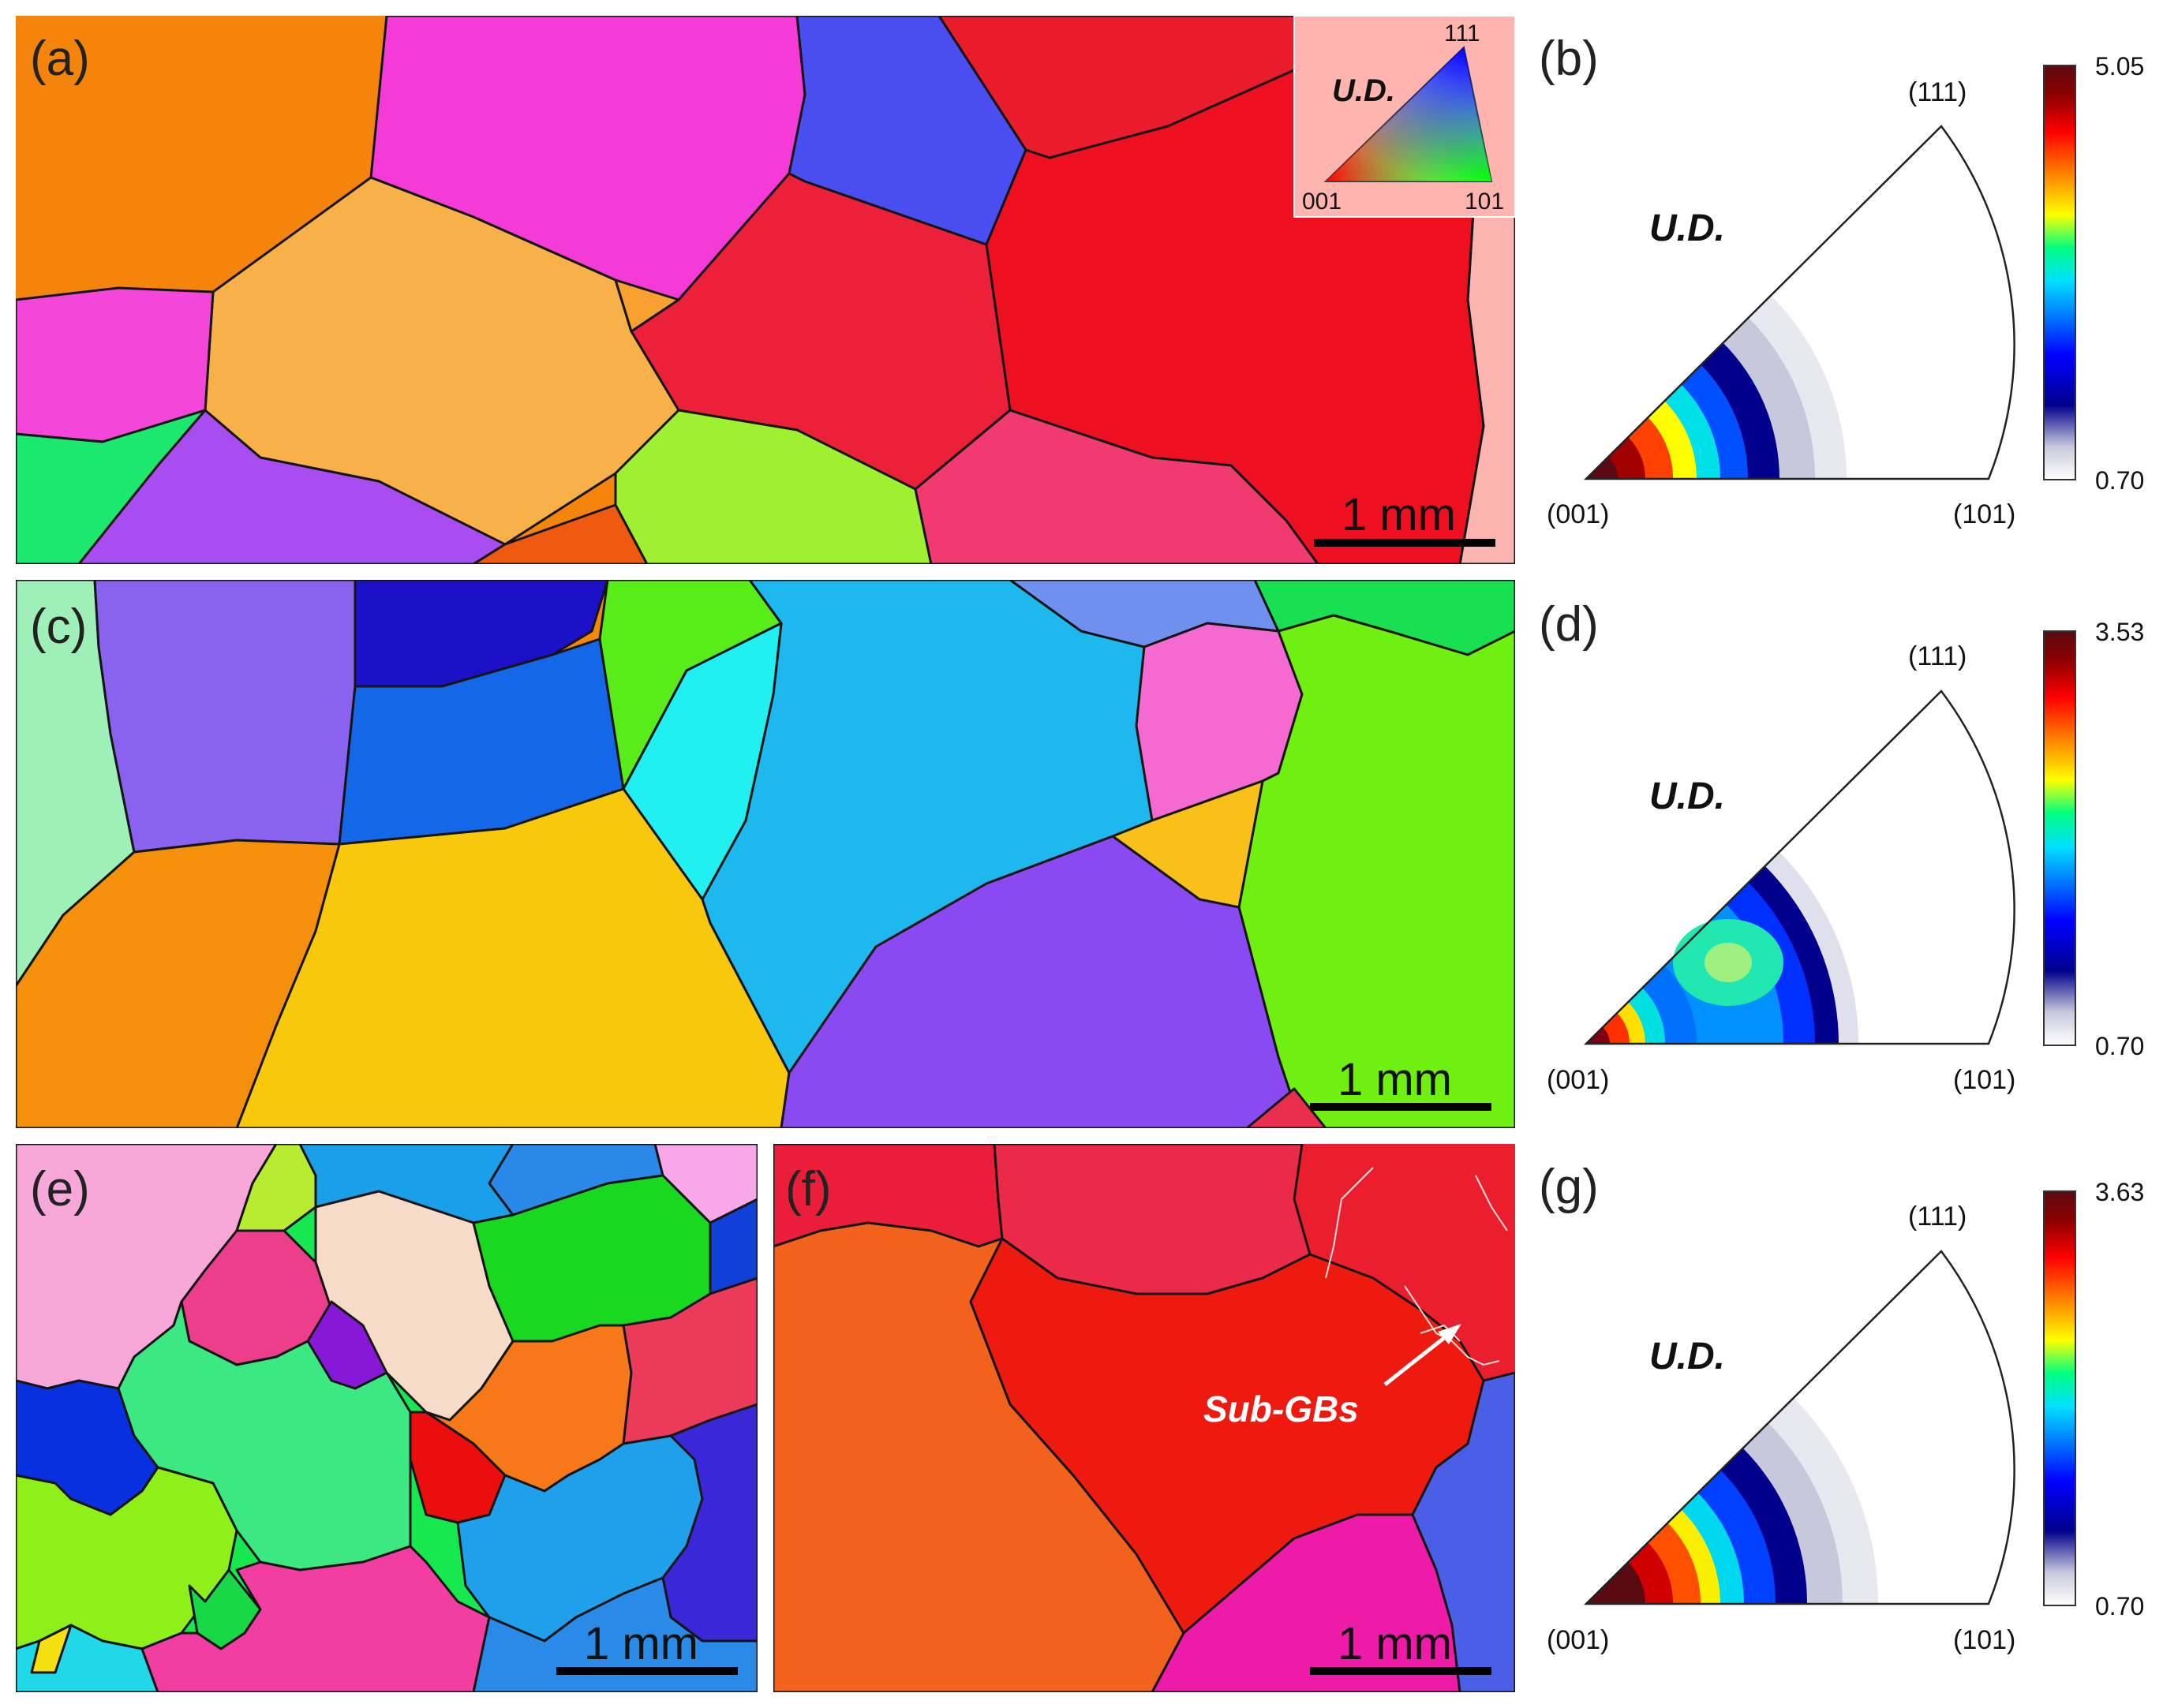 The image size is (2163, 1708). Describe the element at coordinates (1578, 1080) in the screenshot. I see `ipf-d-pole-001: (001)` at that location.